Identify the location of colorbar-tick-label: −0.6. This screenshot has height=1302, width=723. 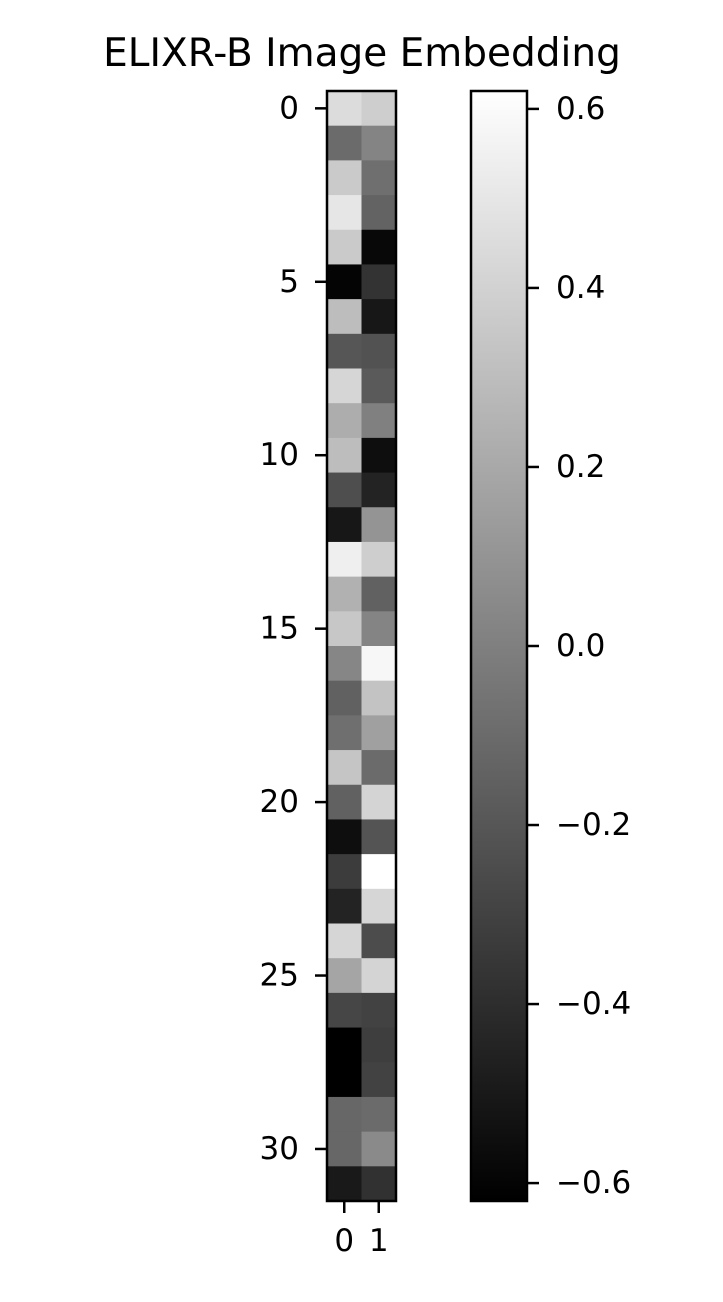
(593, 1183).